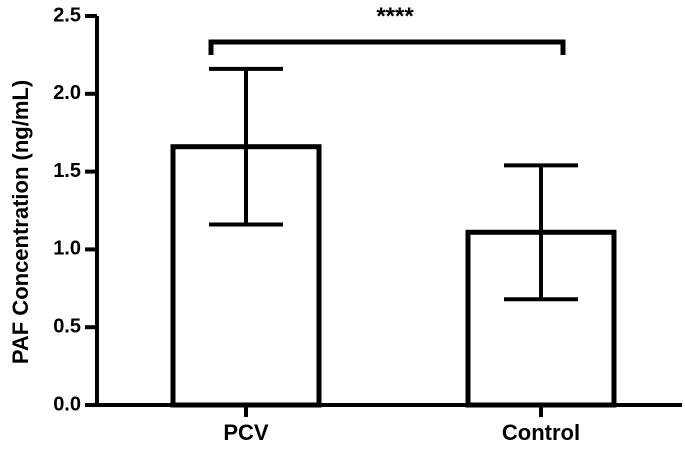  What do you see at coordinates (67, 404) in the screenshot?
I see `y-tick-label: 0.0` at bounding box center [67, 404].